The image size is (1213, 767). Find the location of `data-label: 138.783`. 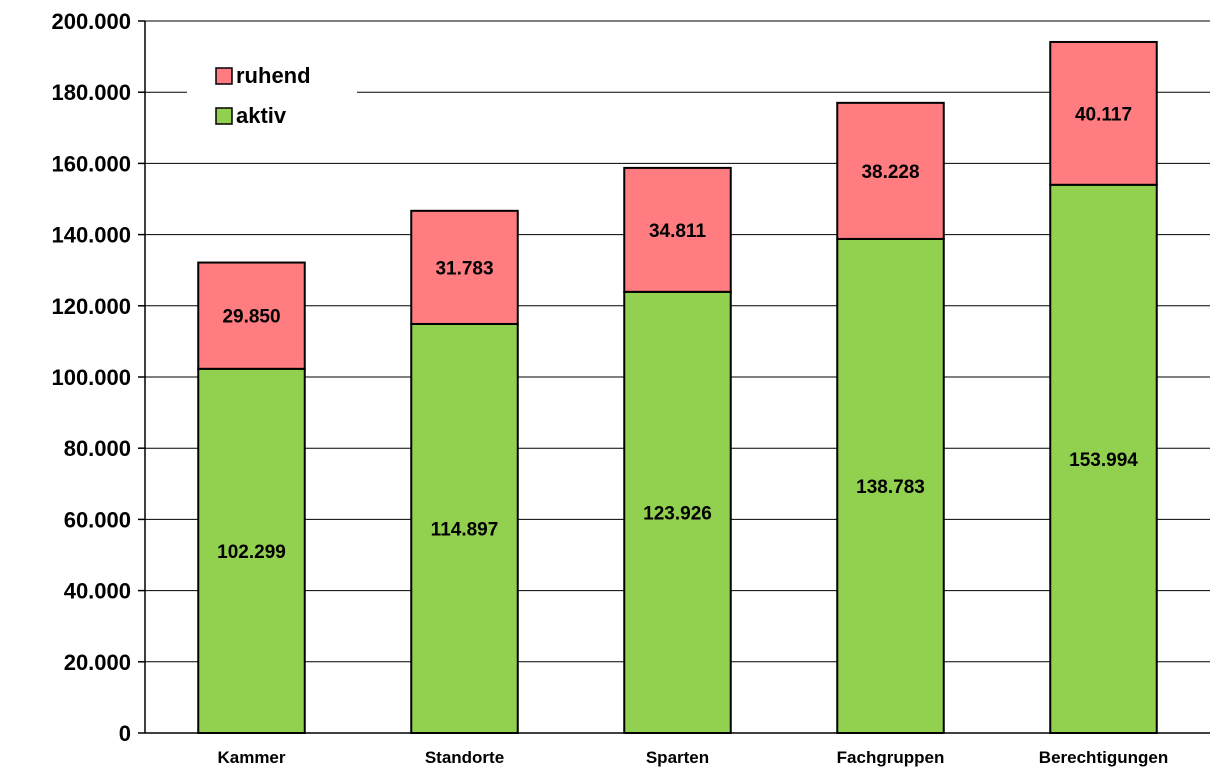

data-label: 138.783 is located at coordinates (890, 487).